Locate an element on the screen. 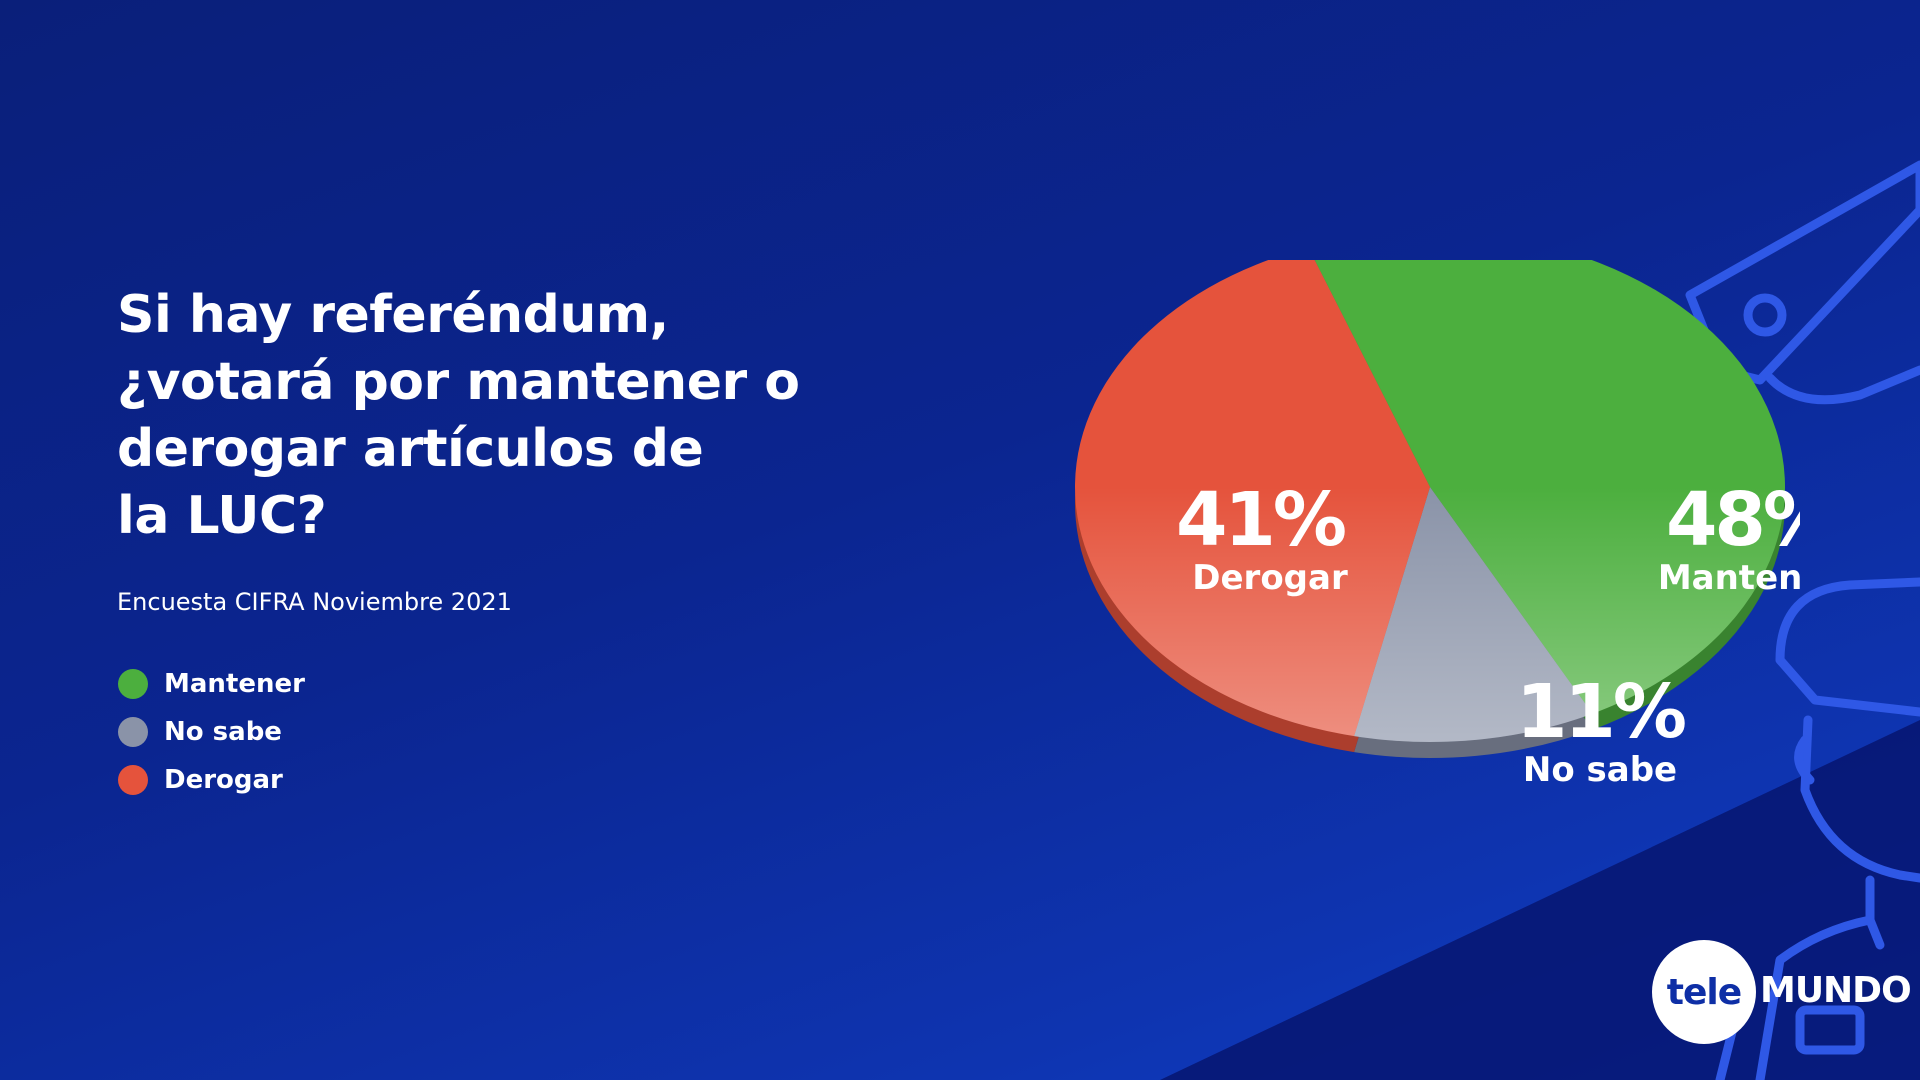  legend-swatch-no-sabe is located at coordinates (133, 732).